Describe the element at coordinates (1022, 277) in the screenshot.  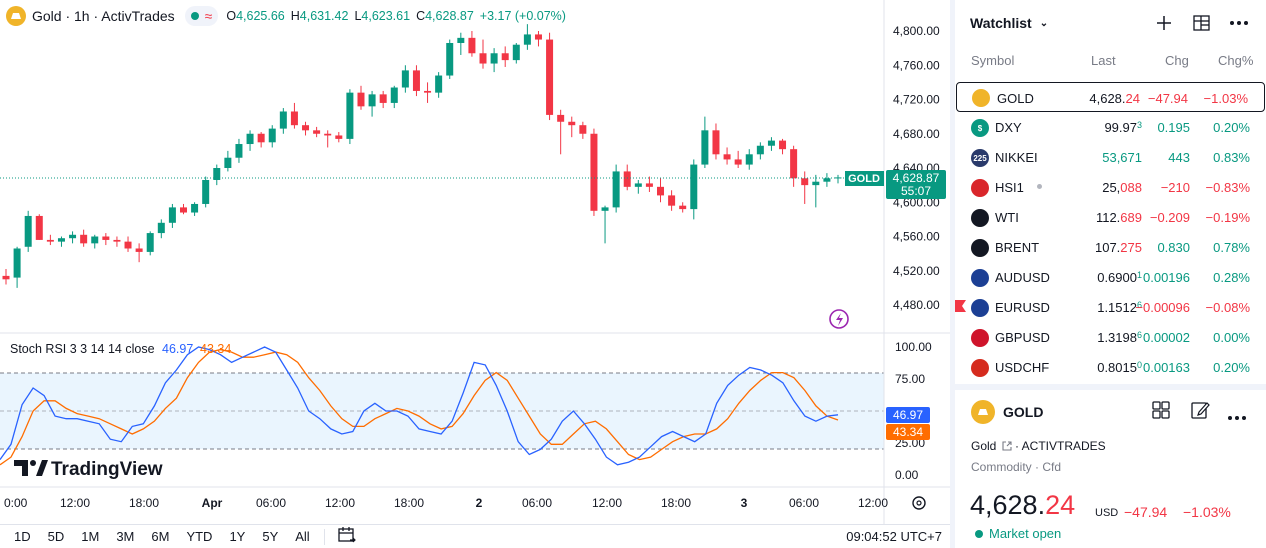
I see `row-symbol: AUDUSD` at that location.